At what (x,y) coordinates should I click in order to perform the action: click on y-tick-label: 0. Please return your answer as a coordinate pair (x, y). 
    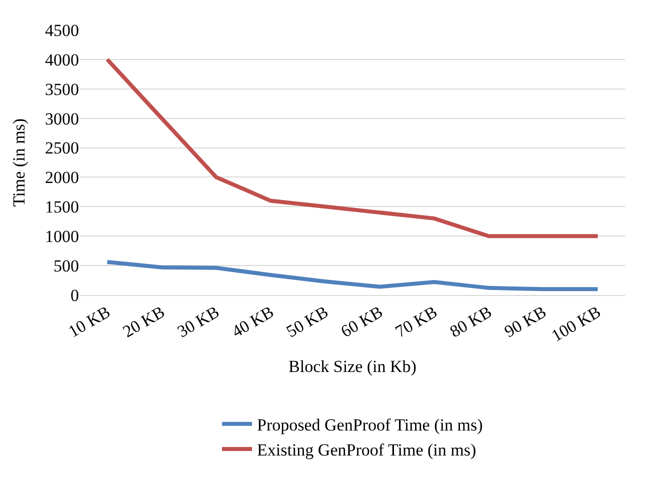
    Looking at the image, I should click on (74, 295).